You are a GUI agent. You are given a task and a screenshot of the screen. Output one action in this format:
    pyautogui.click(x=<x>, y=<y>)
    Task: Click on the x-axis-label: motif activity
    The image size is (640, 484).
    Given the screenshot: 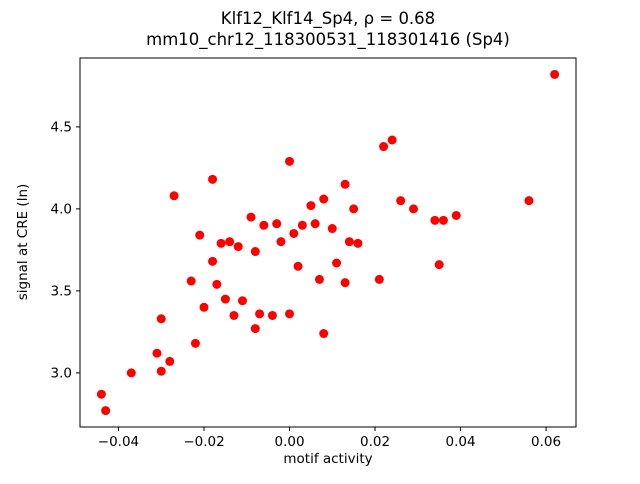 What is the action you would take?
    pyautogui.click(x=327, y=459)
    